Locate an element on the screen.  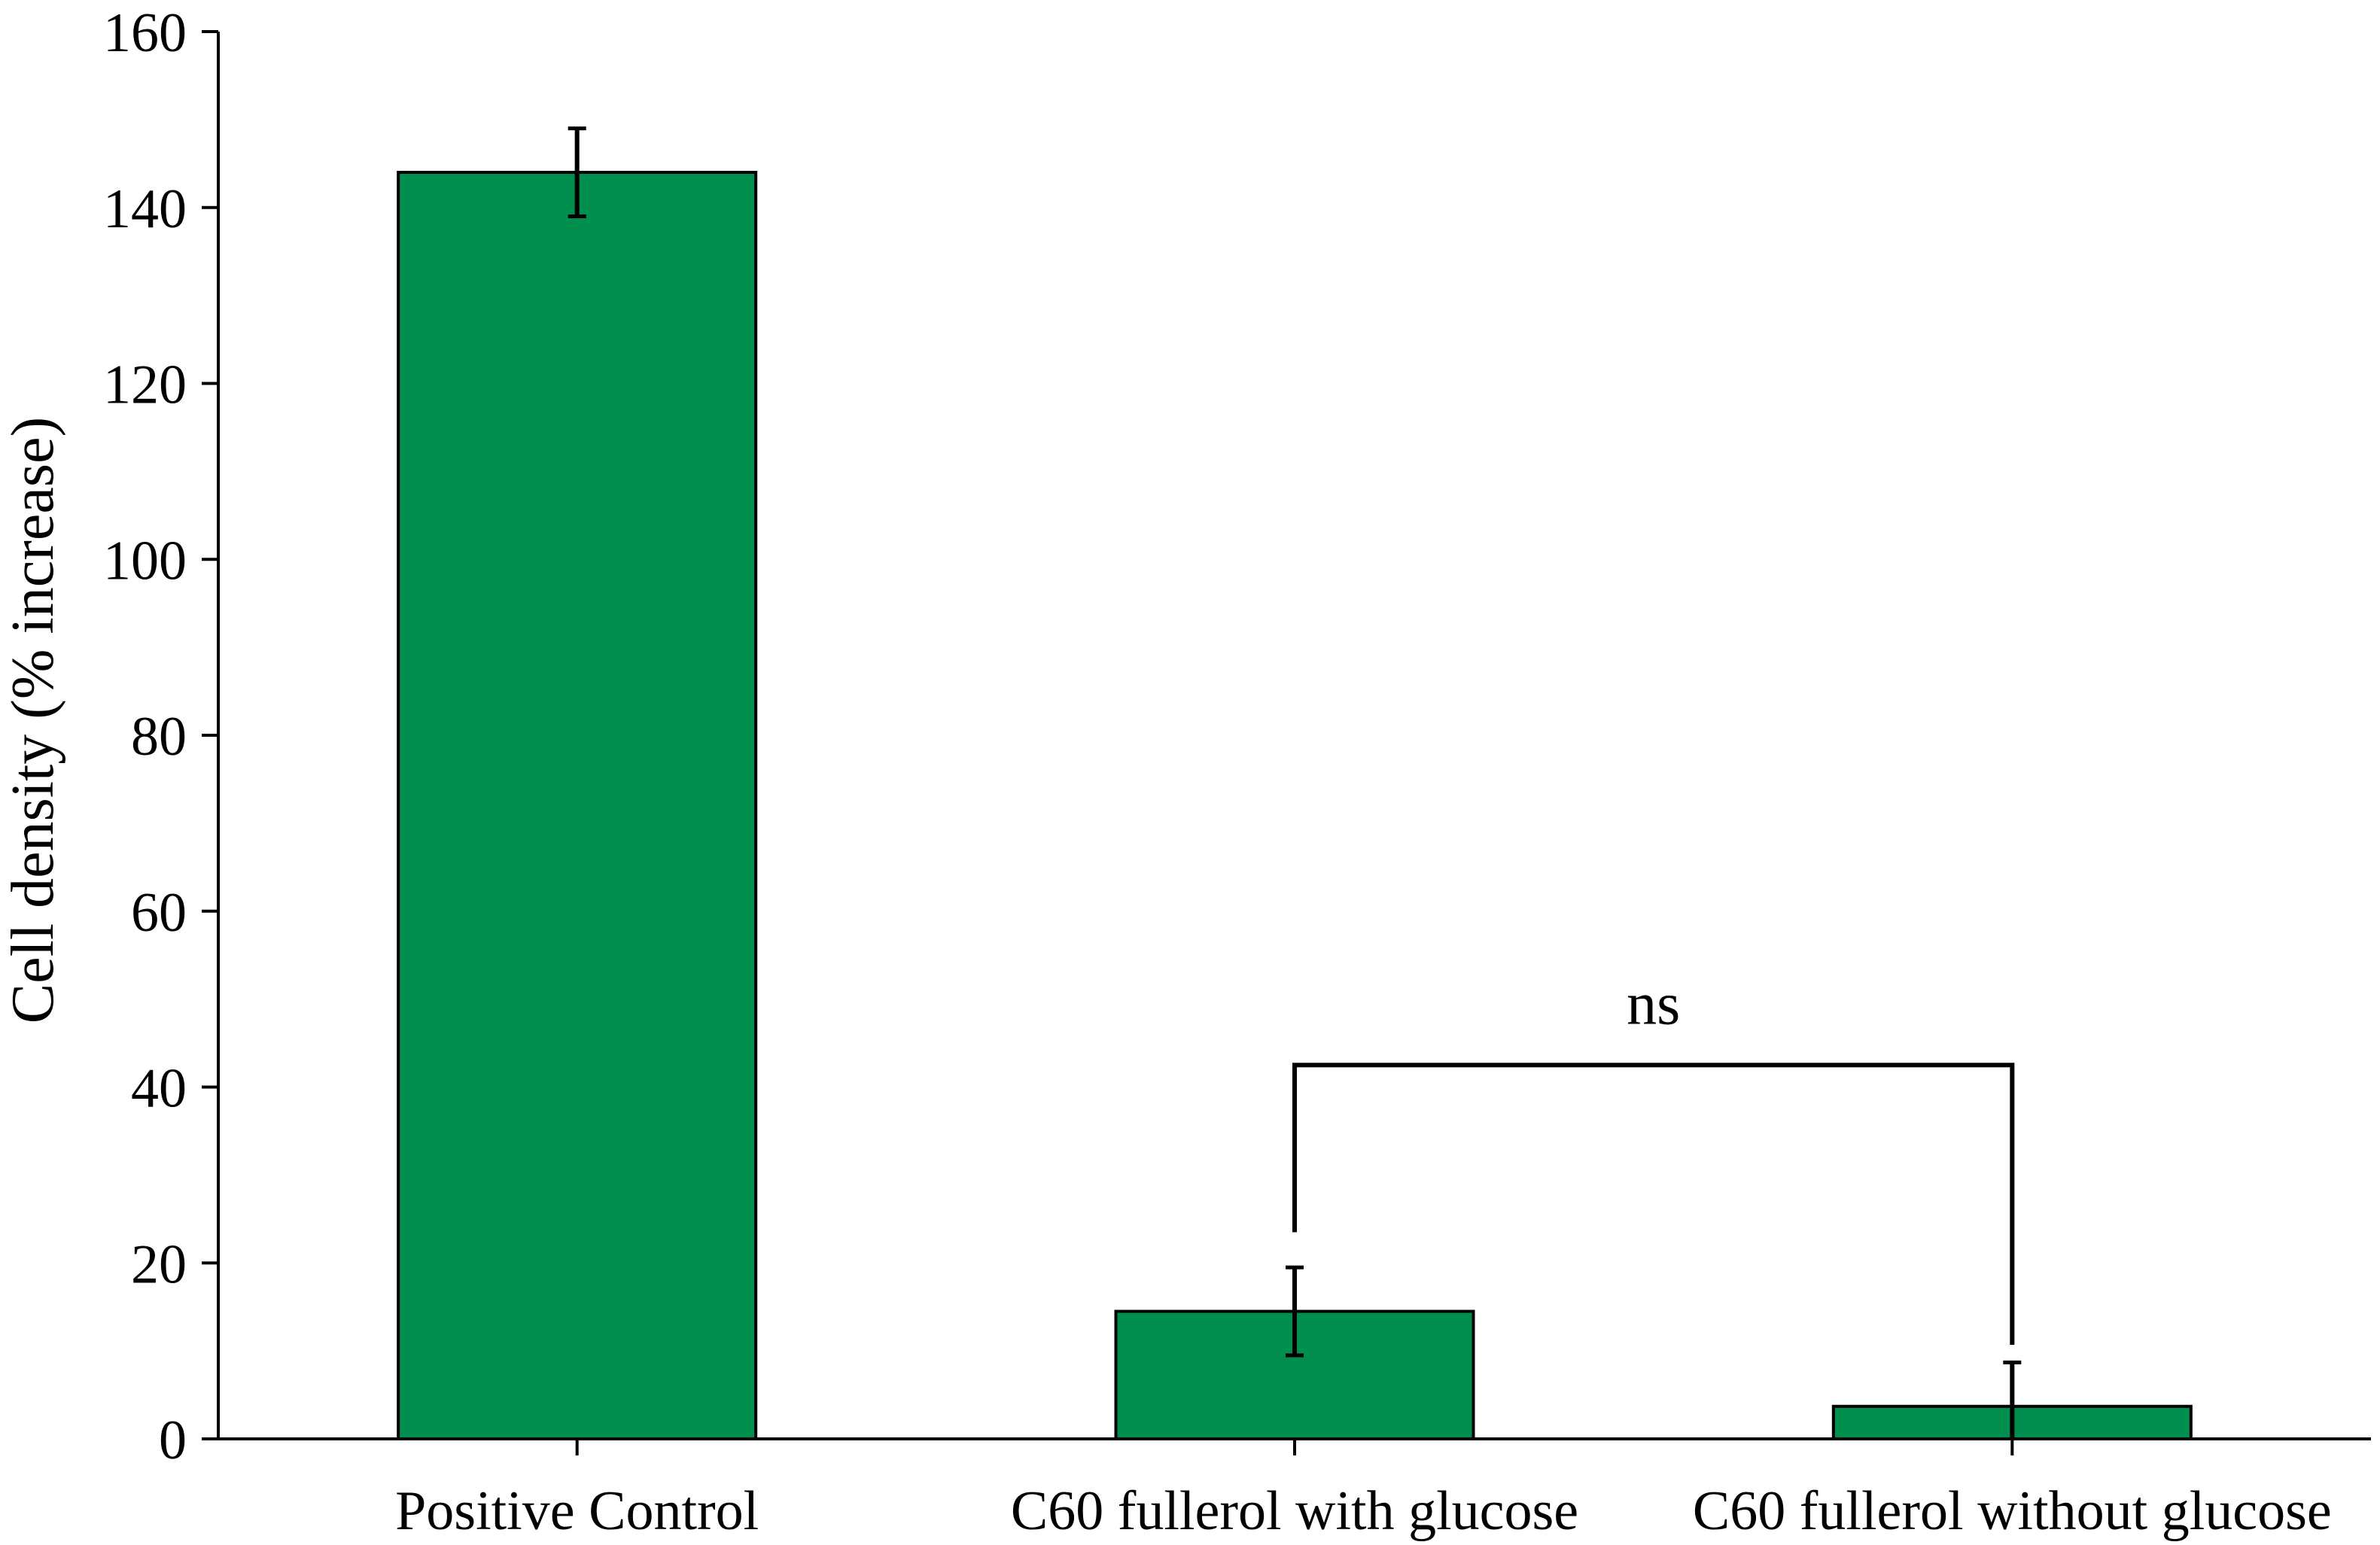
y-tick-label: 80 is located at coordinates (159, 737).